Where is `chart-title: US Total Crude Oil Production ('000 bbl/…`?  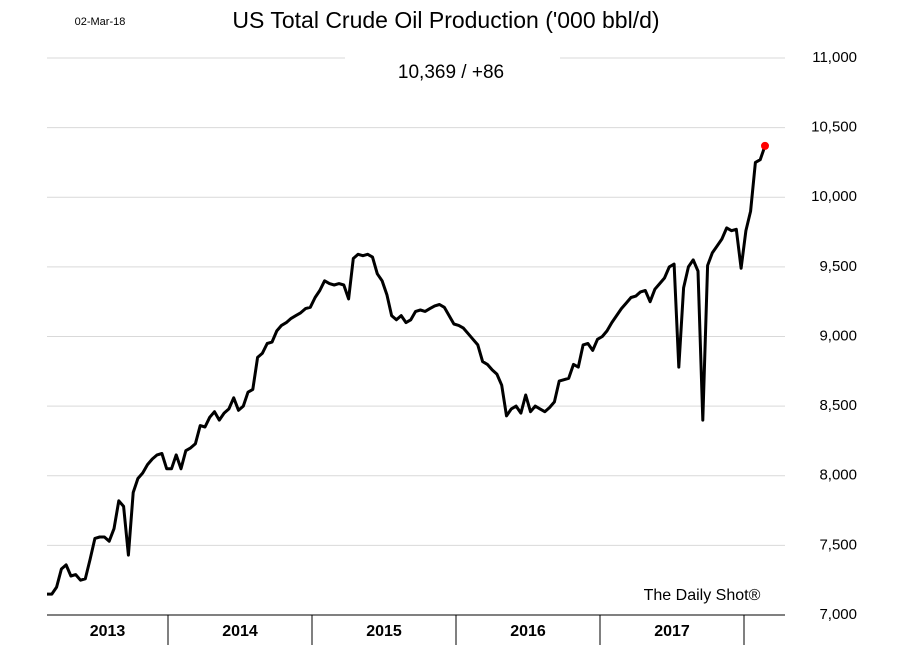 chart-title: US Total Crude Oil Production ('000 bbl/… is located at coordinates (445, 20).